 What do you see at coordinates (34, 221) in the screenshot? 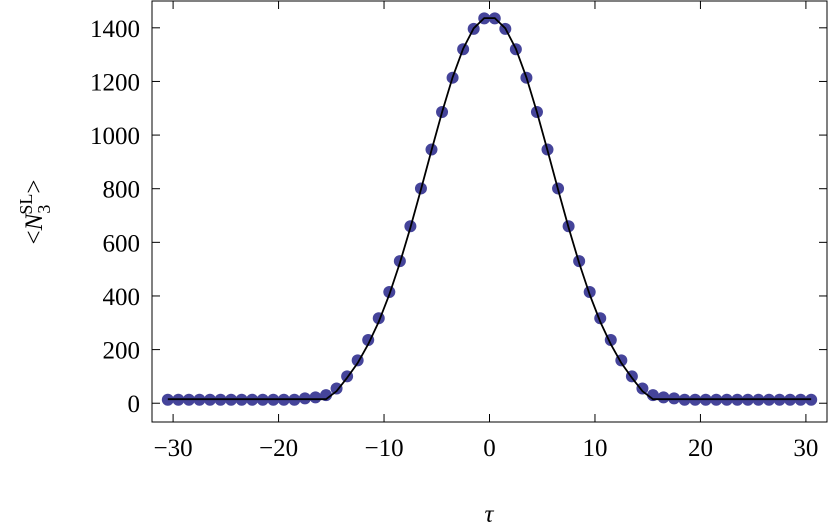
I see `y-label-part: N` at bounding box center [34, 221].